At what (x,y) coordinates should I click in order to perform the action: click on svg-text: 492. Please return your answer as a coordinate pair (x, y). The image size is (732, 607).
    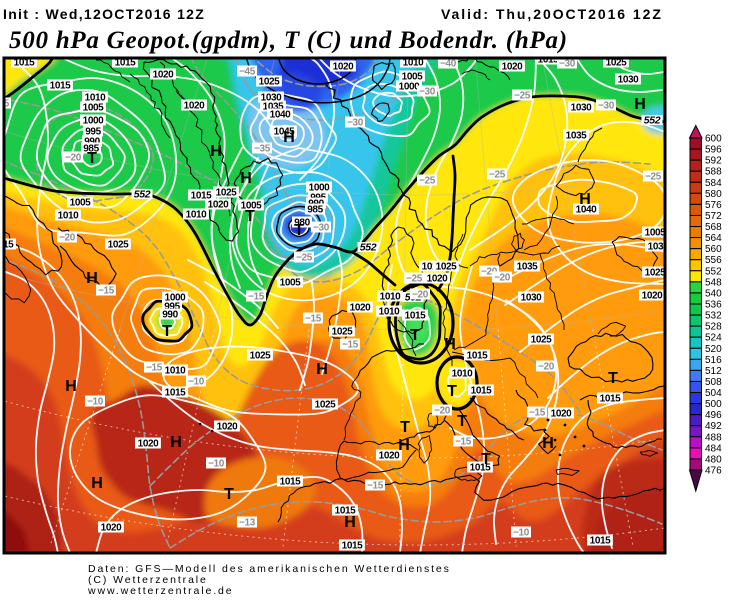
    Looking at the image, I should click on (713, 426).